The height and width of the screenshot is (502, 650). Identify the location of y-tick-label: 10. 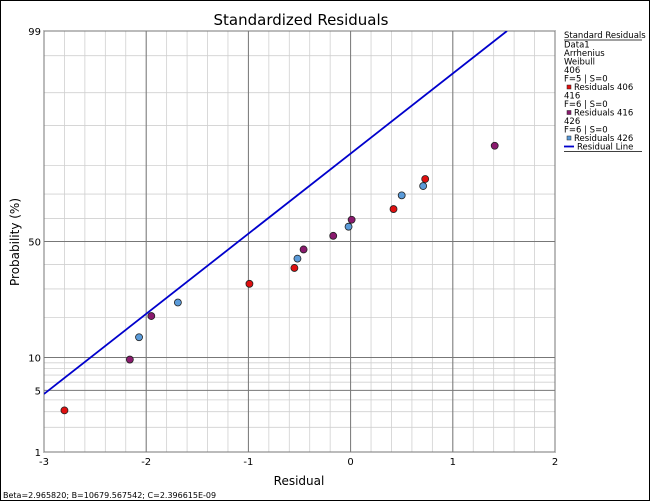
(34, 358).